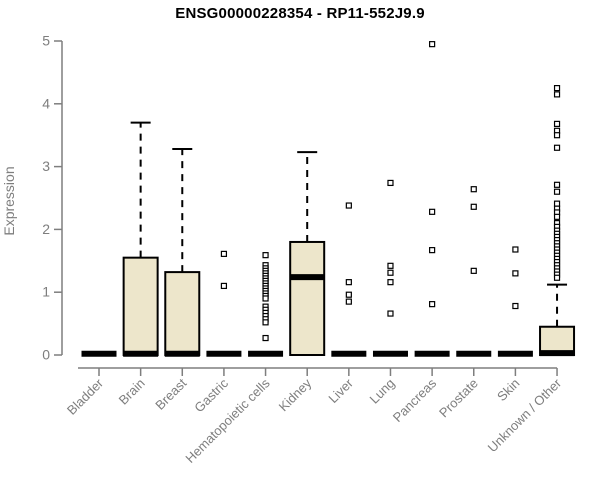 This screenshot has width=600, height=500. I want to click on median-gastric, so click(224, 353).